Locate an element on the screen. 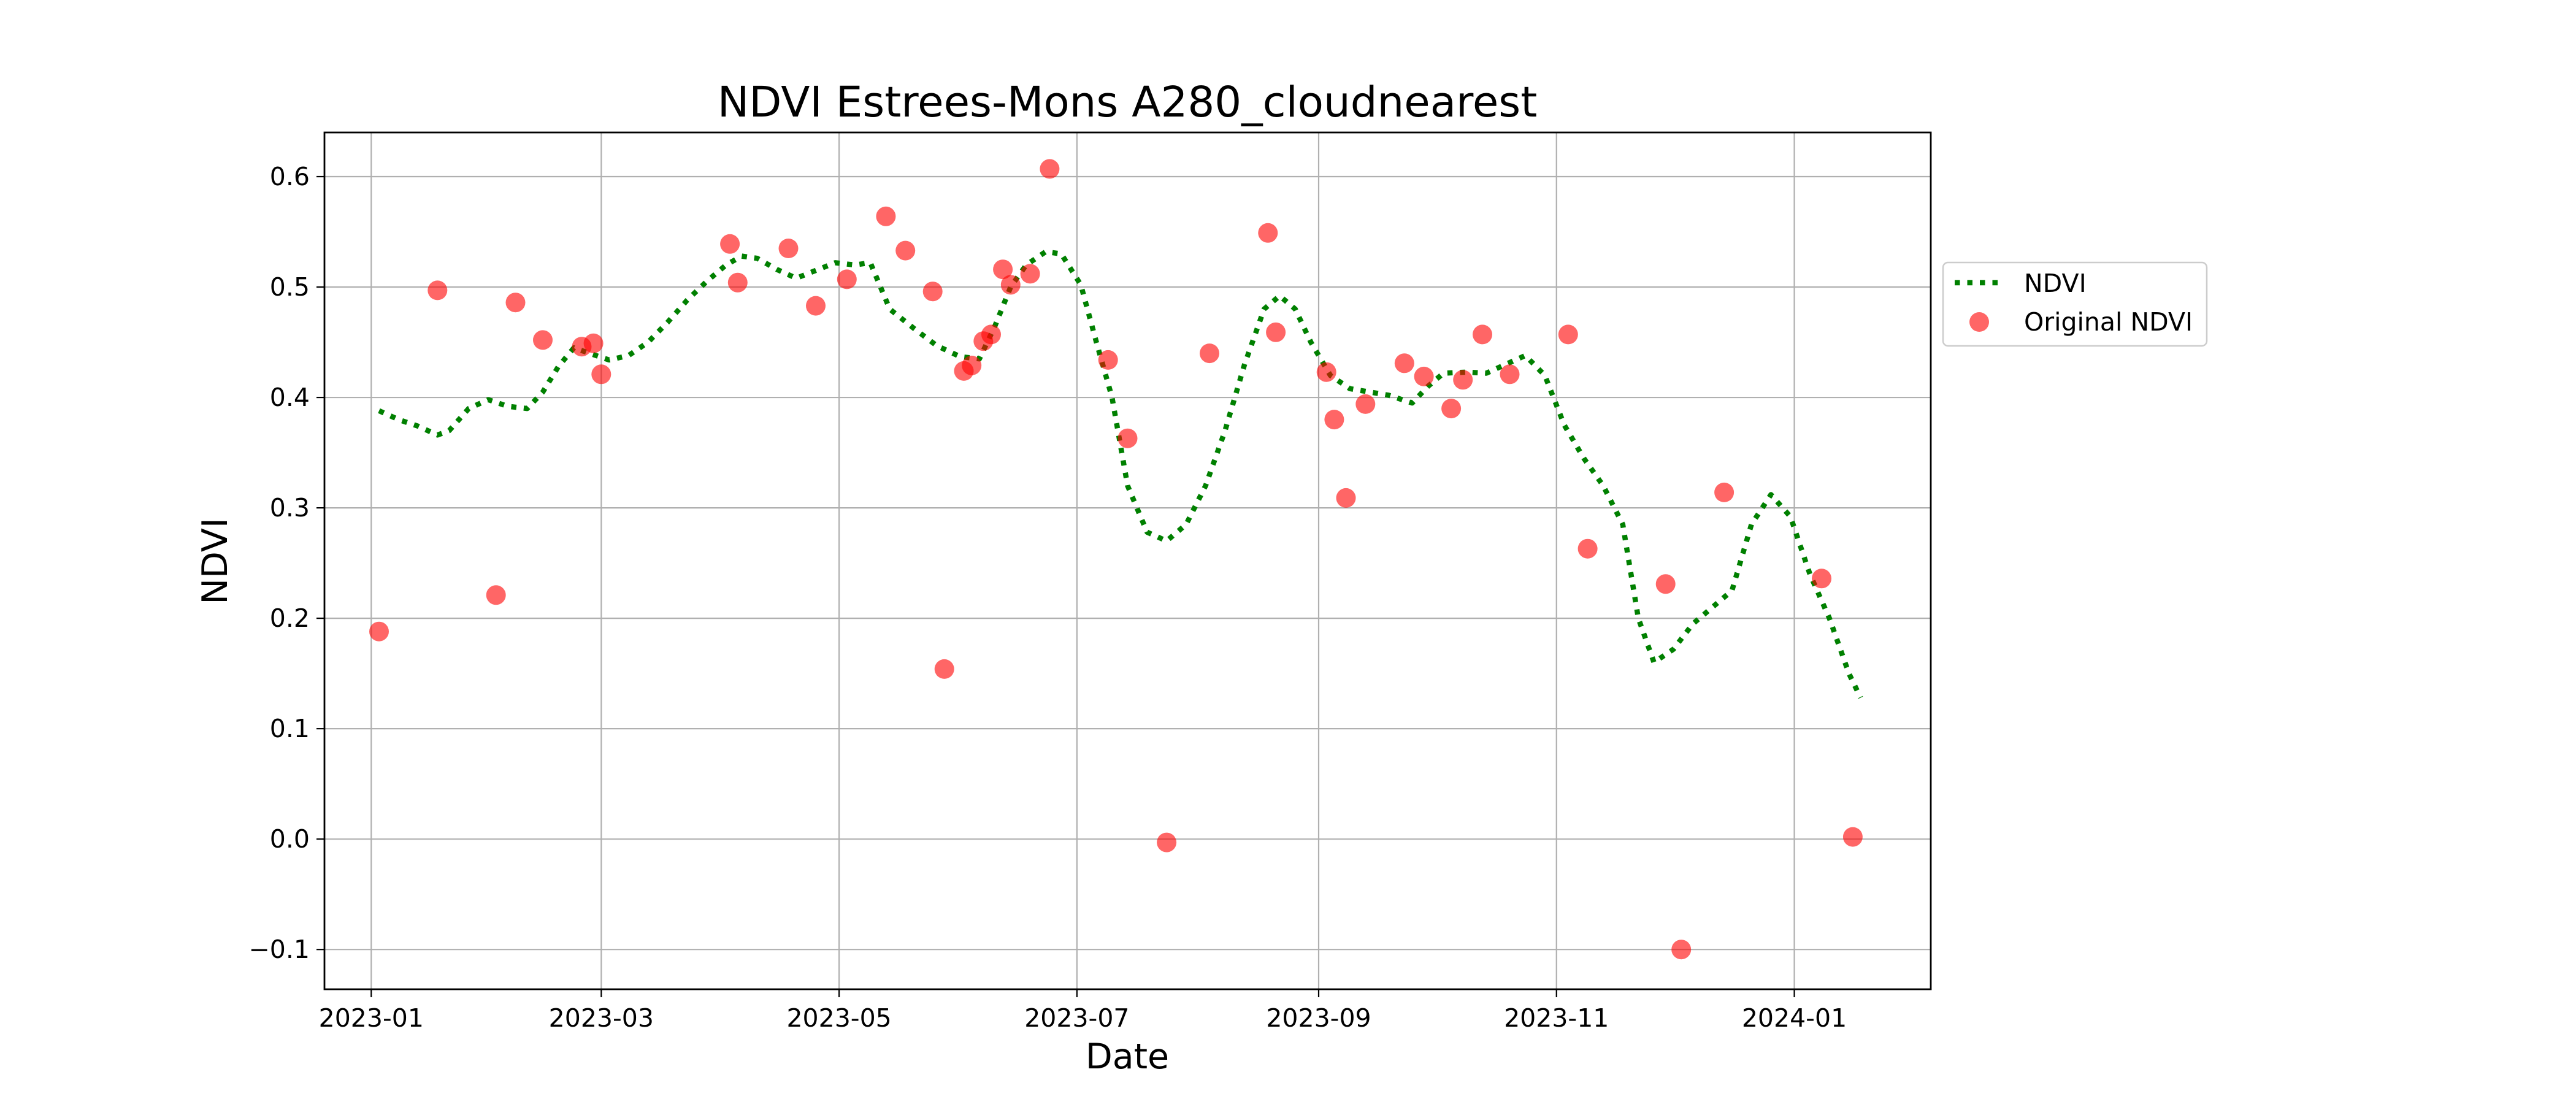 This screenshot has width=2576, height=1107. legend: NDVI Original NDVI is located at coordinates (2075, 304).